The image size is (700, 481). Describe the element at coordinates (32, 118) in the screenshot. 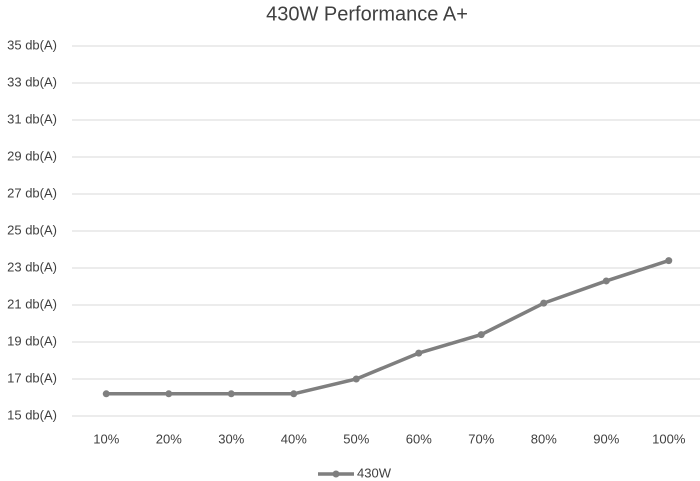

I see `y-tick-label: 31 db(A)` at that location.